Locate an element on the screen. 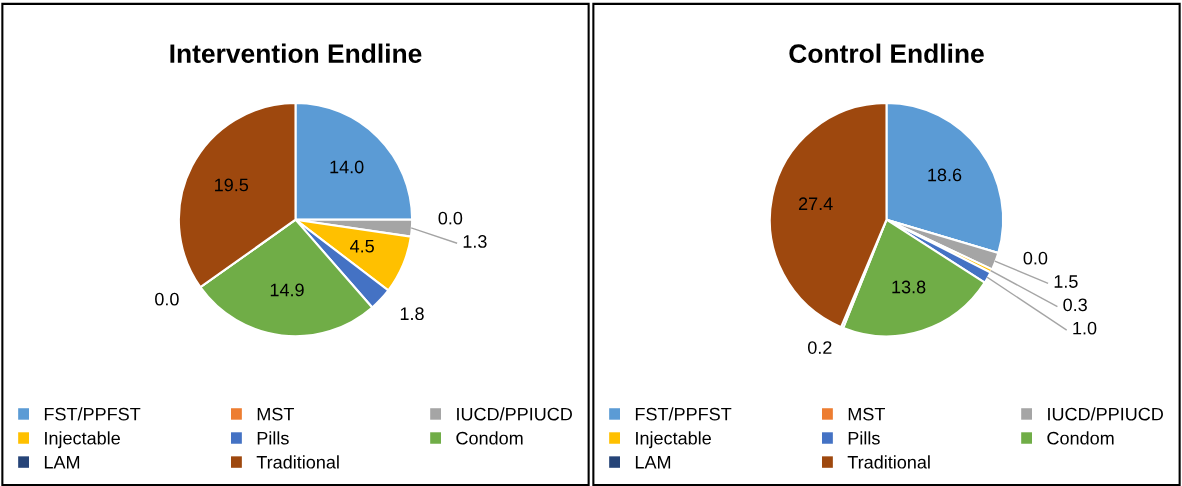  data-label: 14.9 is located at coordinates (287, 290).